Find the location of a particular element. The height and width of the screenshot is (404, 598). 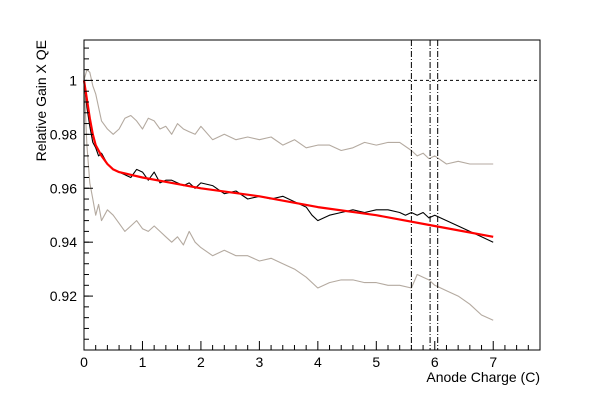

x-axis-label: Anode Charge (C) is located at coordinates (483, 377).